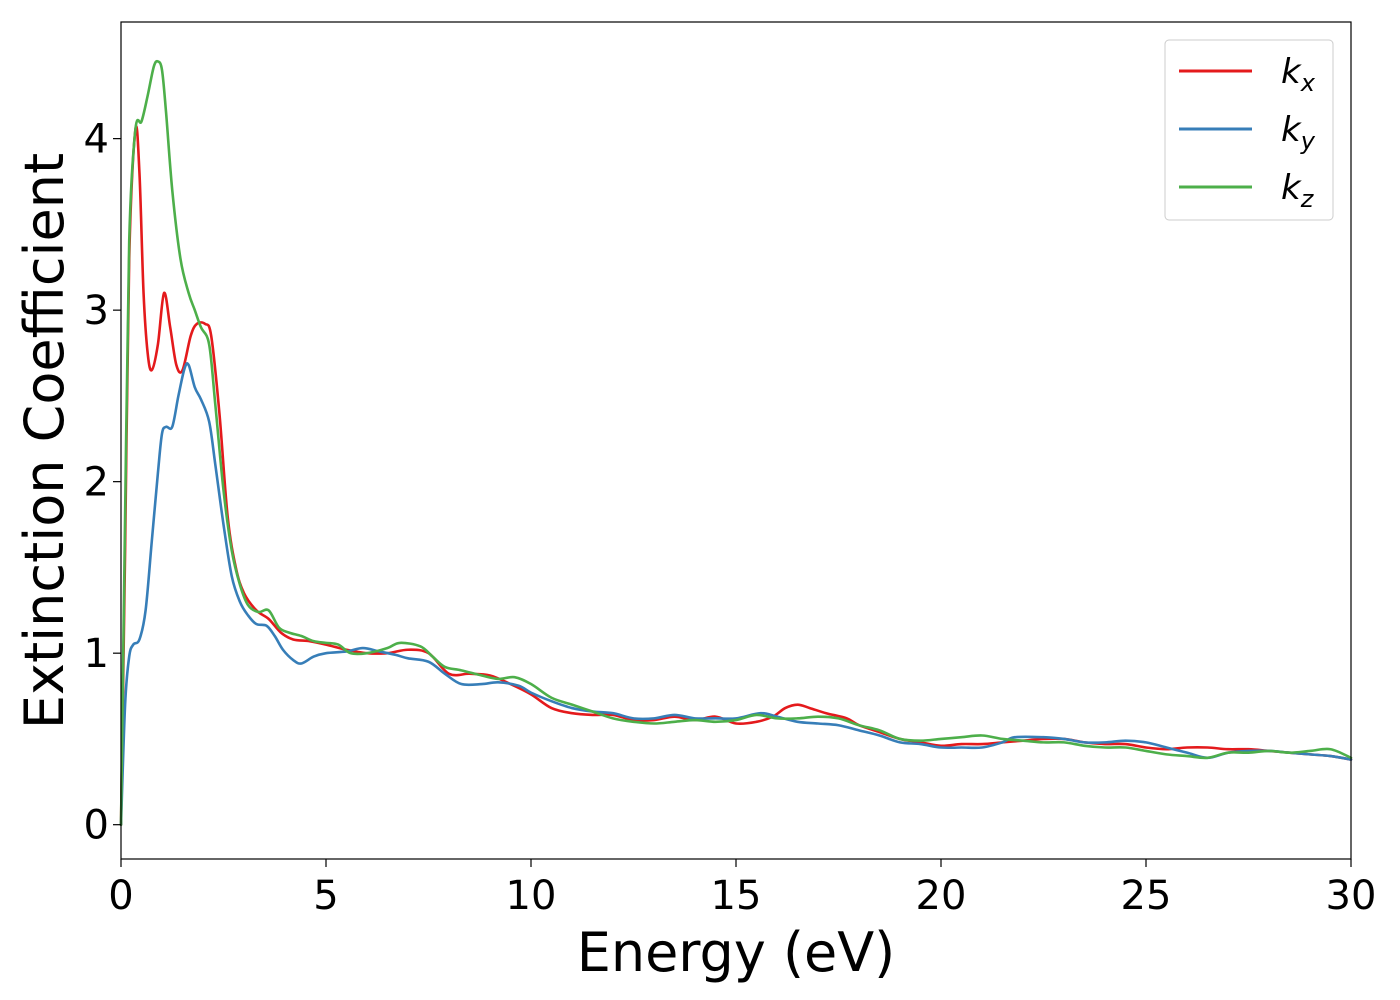 This screenshot has width=1400, height=1000. I want to click on y-tick-label: 1, so click(96, 654).